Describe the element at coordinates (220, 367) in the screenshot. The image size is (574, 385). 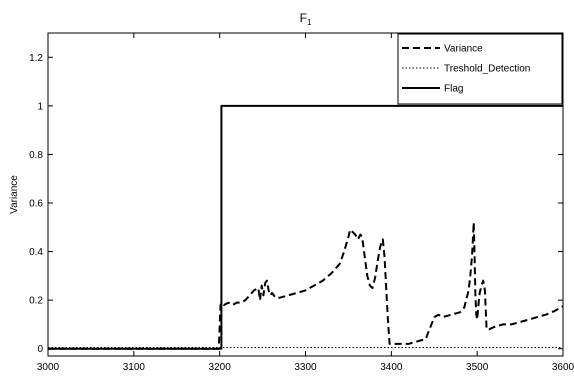
I see `x-tick-label: 3200` at that location.